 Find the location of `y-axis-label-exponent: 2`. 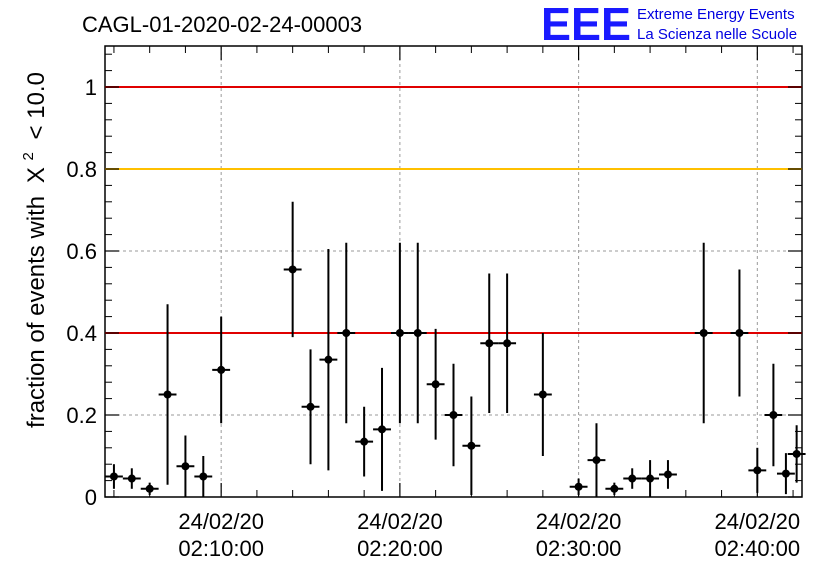

y-axis-label-exponent: 2 is located at coordinates (28, 156).